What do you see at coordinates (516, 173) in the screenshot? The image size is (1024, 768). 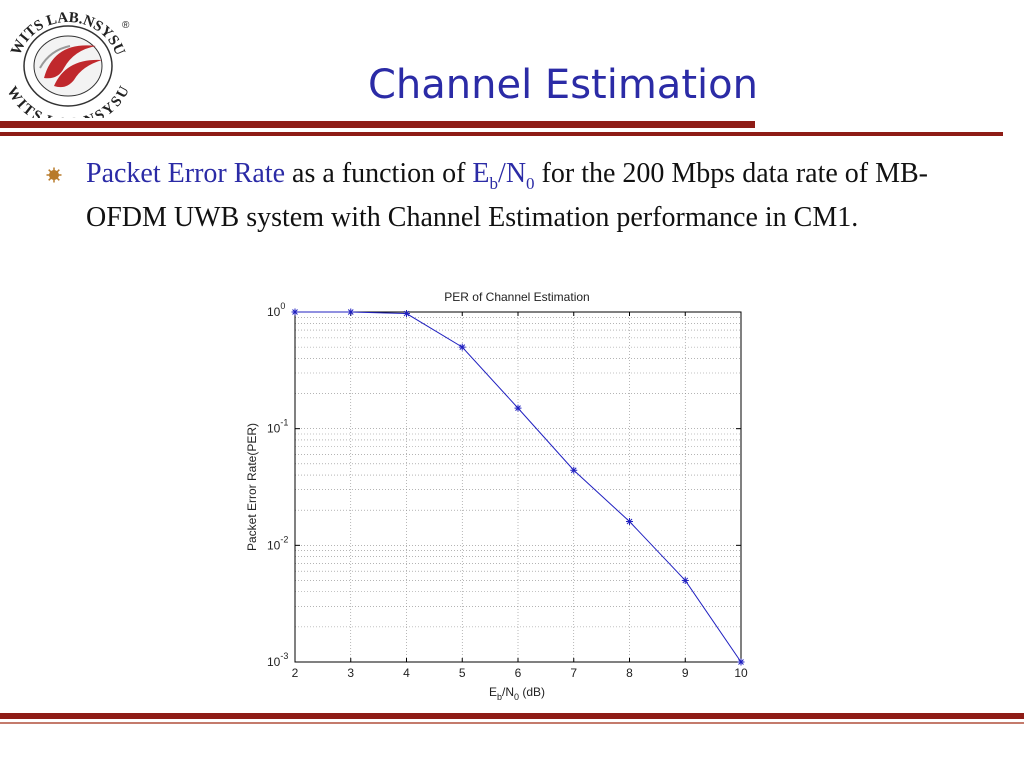 I see `n0-main: N` at bounding box center [516, 173].